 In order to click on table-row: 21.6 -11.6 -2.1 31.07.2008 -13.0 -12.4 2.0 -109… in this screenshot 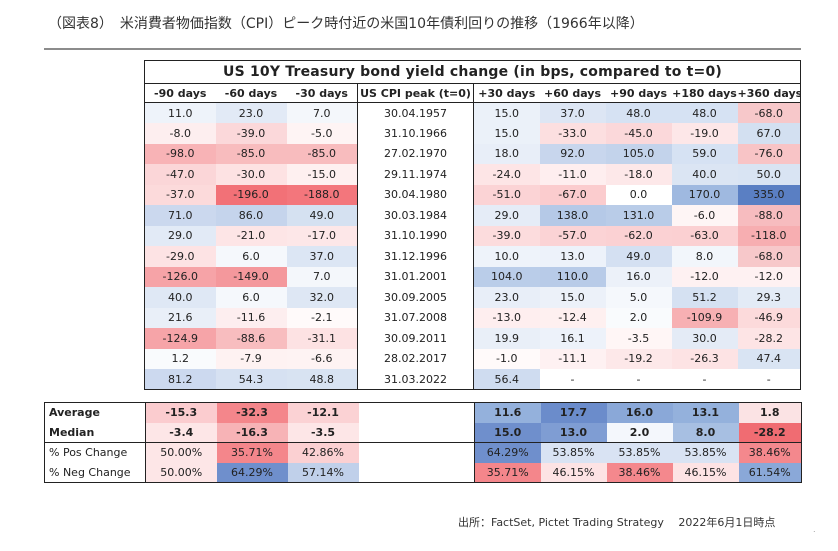, I will do `click(472, 317)`.